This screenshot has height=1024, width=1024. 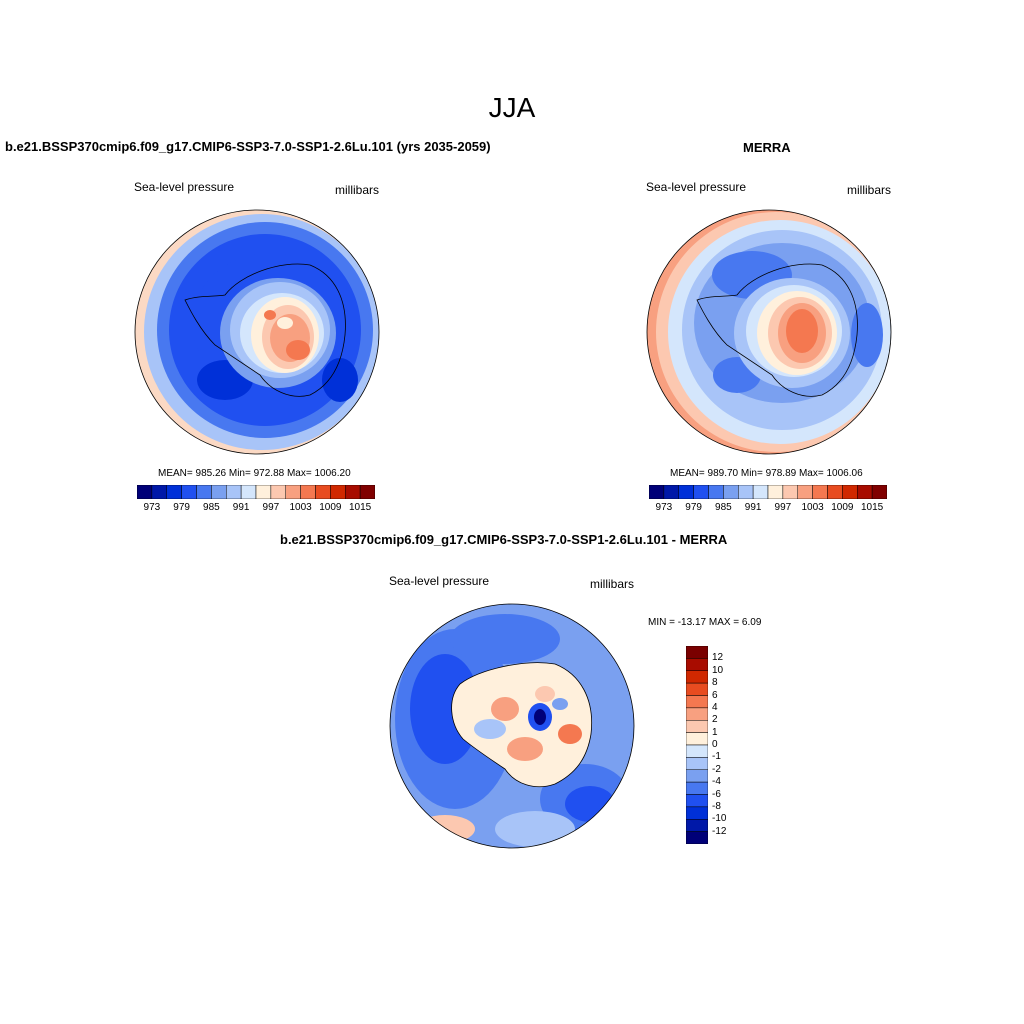 I want to click on main-title: JJA, so click(x=512, y=107).